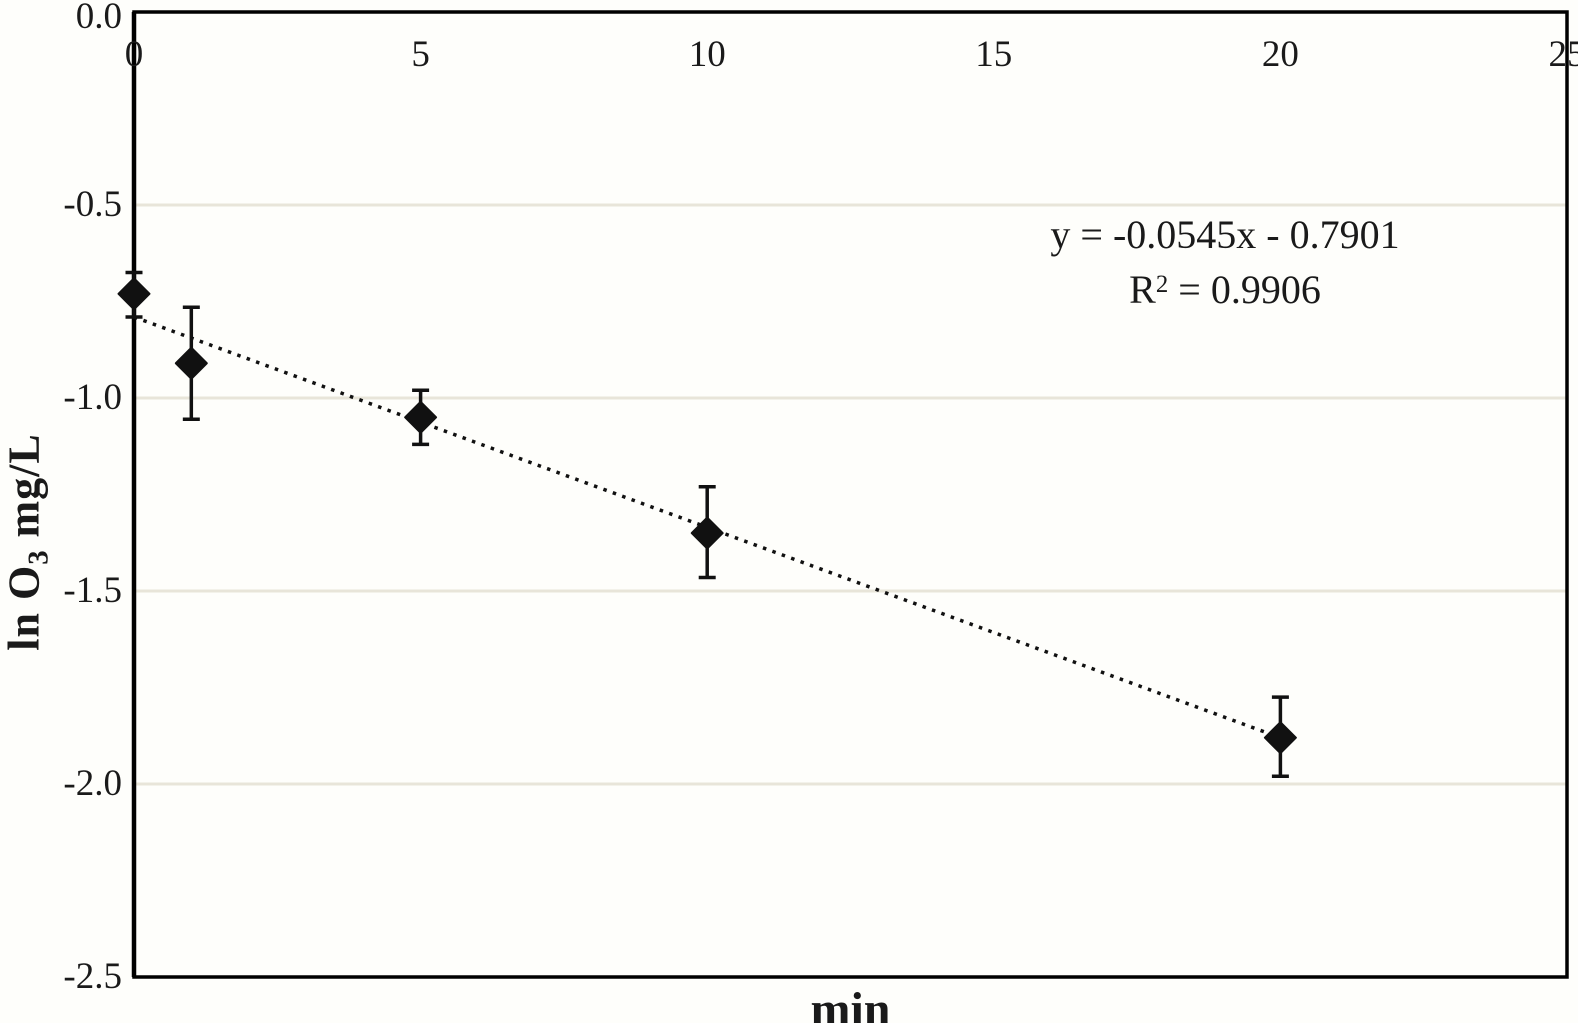  Describe the element at coordinates (1142, 290) in the screenshot. I see `r-squared-pre: R` at that location.